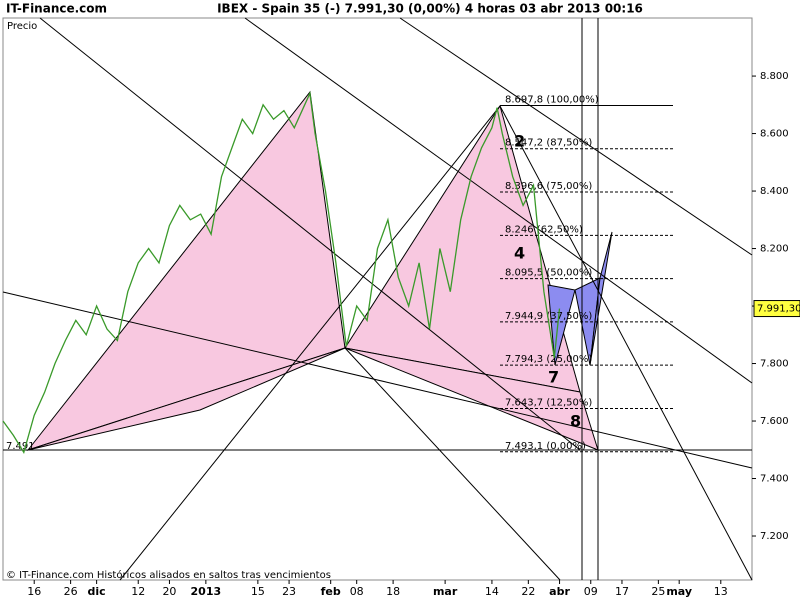 The image size is (800, 600). What do you see at coordinates (679, 591) in the screenshot?
I see `x-tick-label: may` at bounding box center [679, 591].